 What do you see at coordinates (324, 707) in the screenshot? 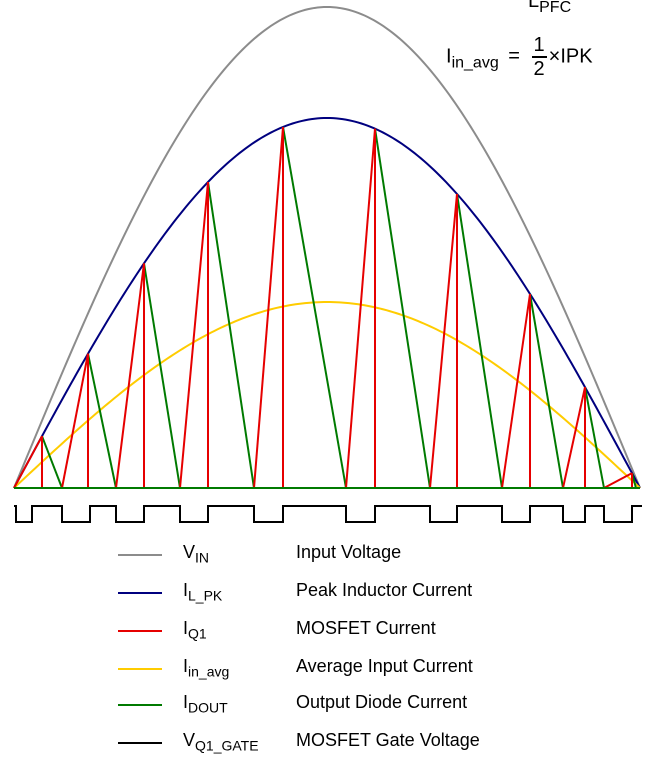
I see `legend-item-idout: IDOUT Output Diode Current` at bounding box center [324, 707].